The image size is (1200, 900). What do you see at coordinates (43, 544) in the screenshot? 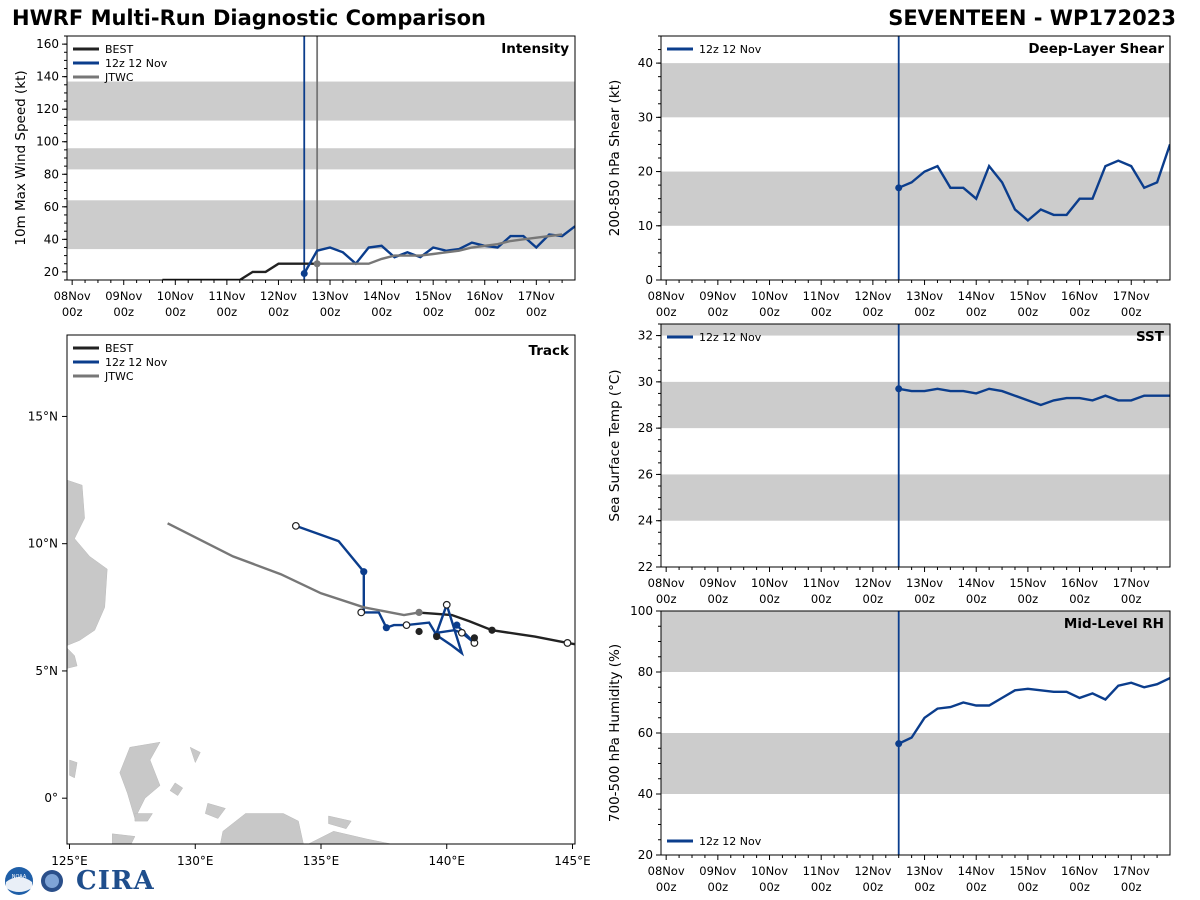
I see `y-tick-label: 10°N` at bounding box center [43, 544].